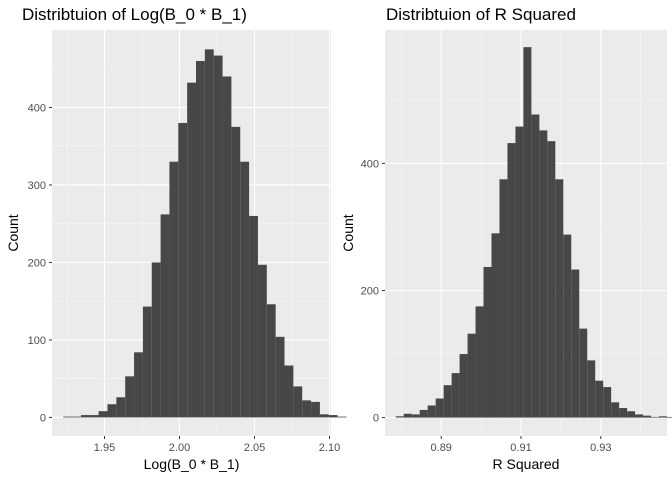  Describe the element at coordinates (179, 448) in the screenshot. I see `x-tick-label: 2.00` at that location.